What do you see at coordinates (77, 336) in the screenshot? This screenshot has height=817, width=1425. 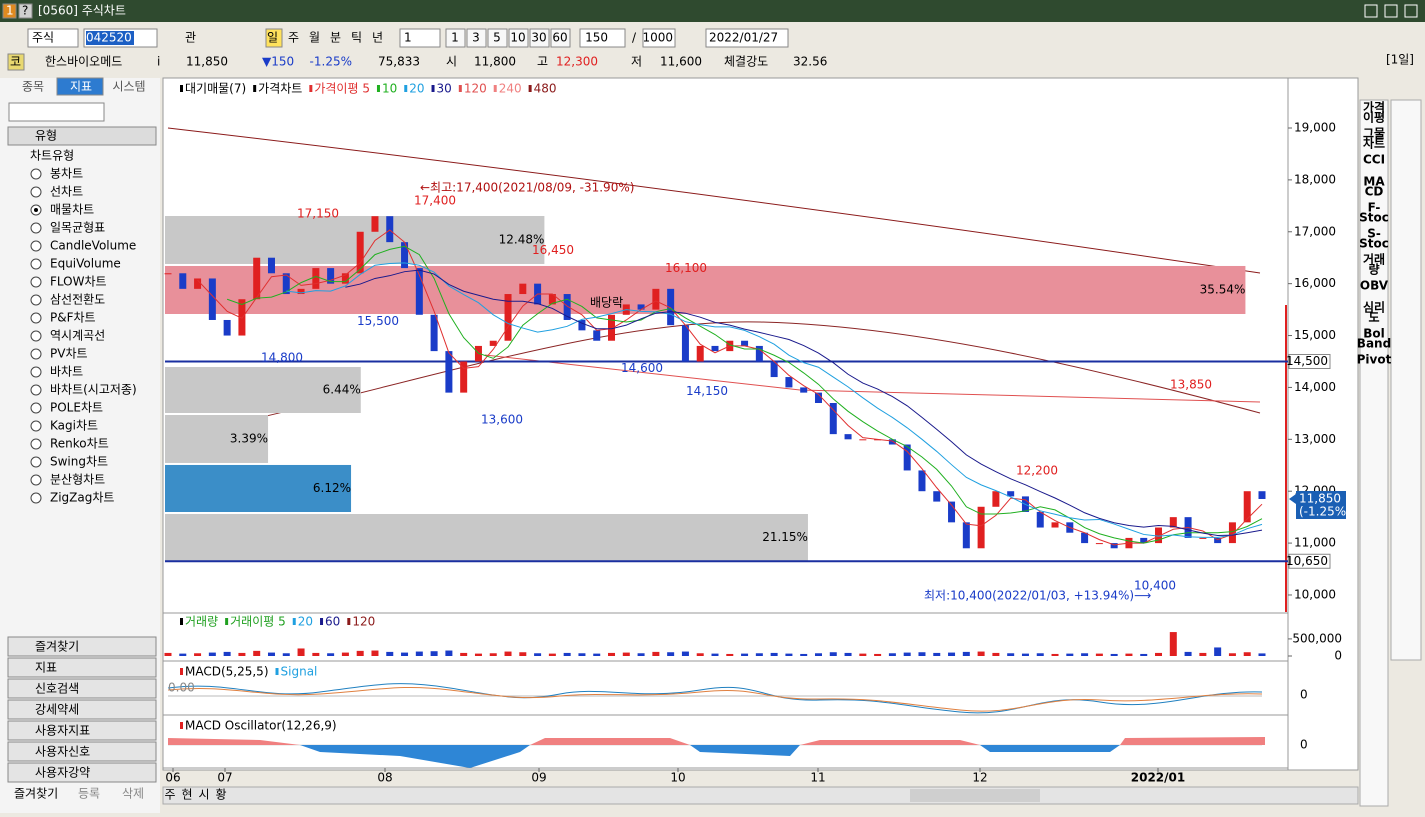 I see `chart-type: 역시계곡선` at bounding box center [77, 336].